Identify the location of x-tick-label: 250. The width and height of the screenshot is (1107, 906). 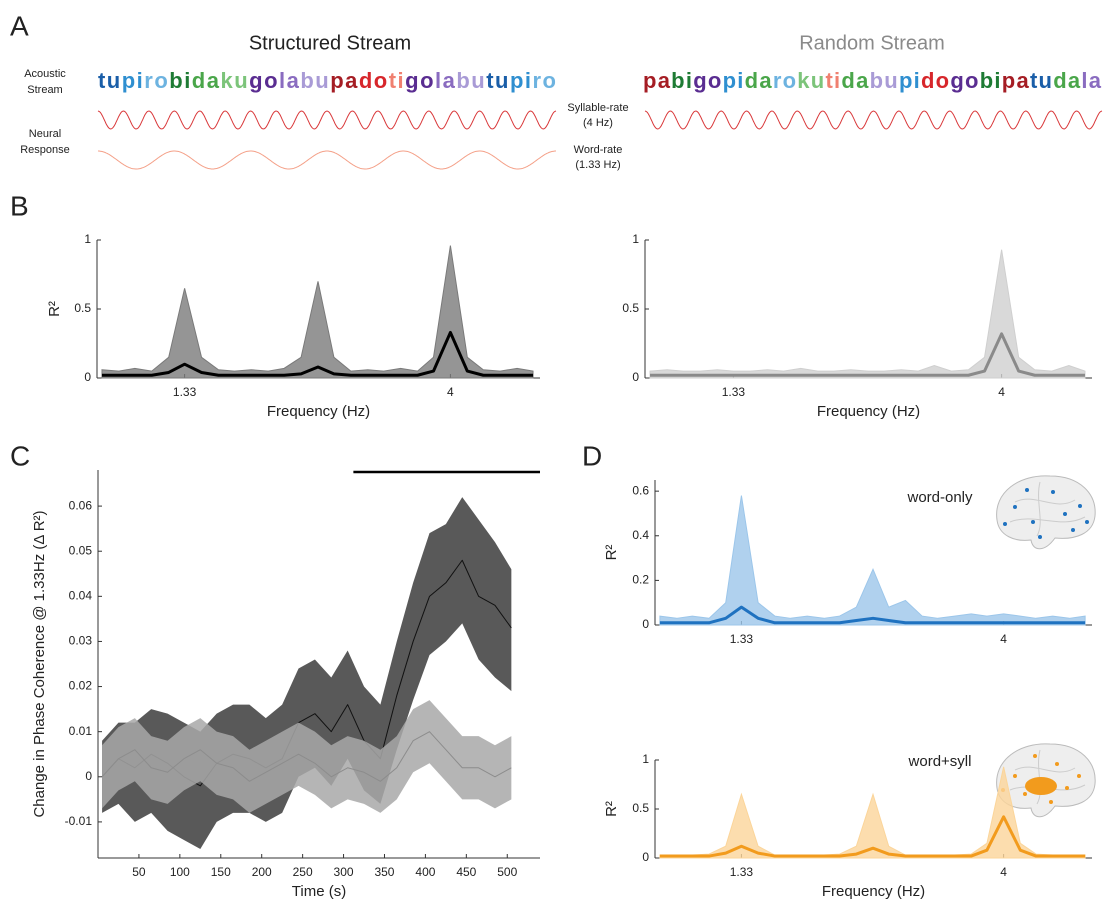
(303, 872).